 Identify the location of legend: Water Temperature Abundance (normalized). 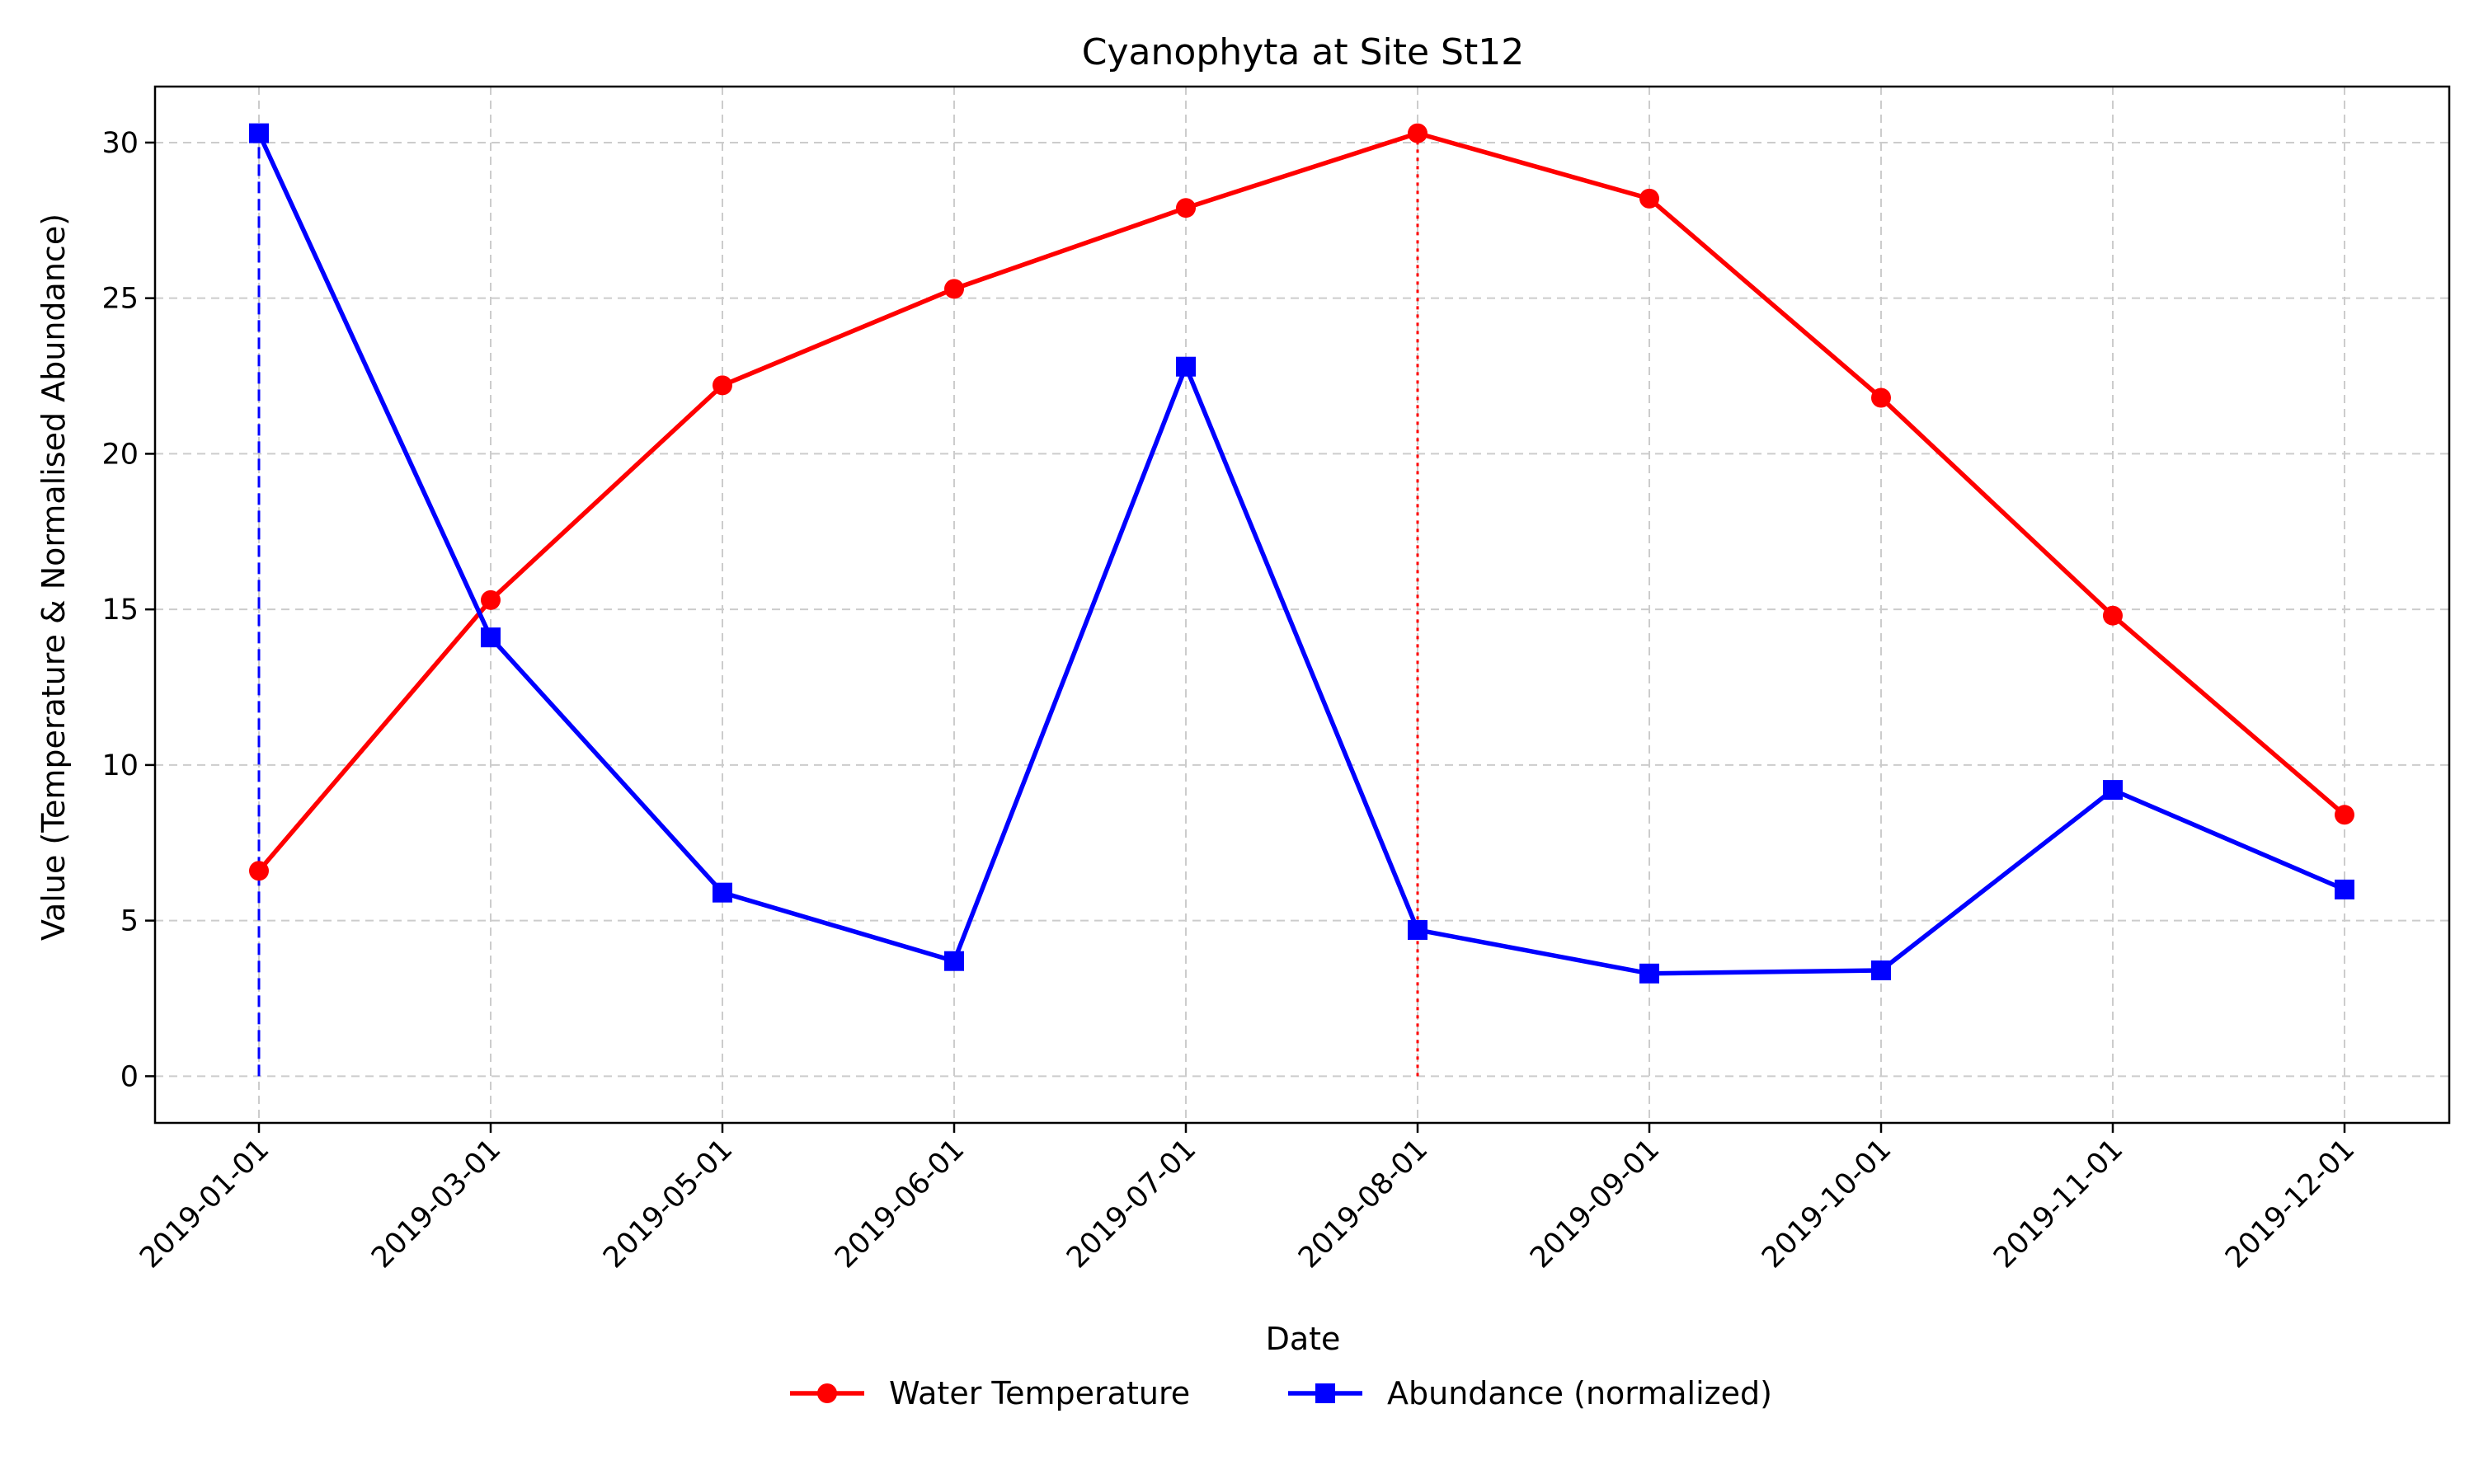
(1281, 1393).